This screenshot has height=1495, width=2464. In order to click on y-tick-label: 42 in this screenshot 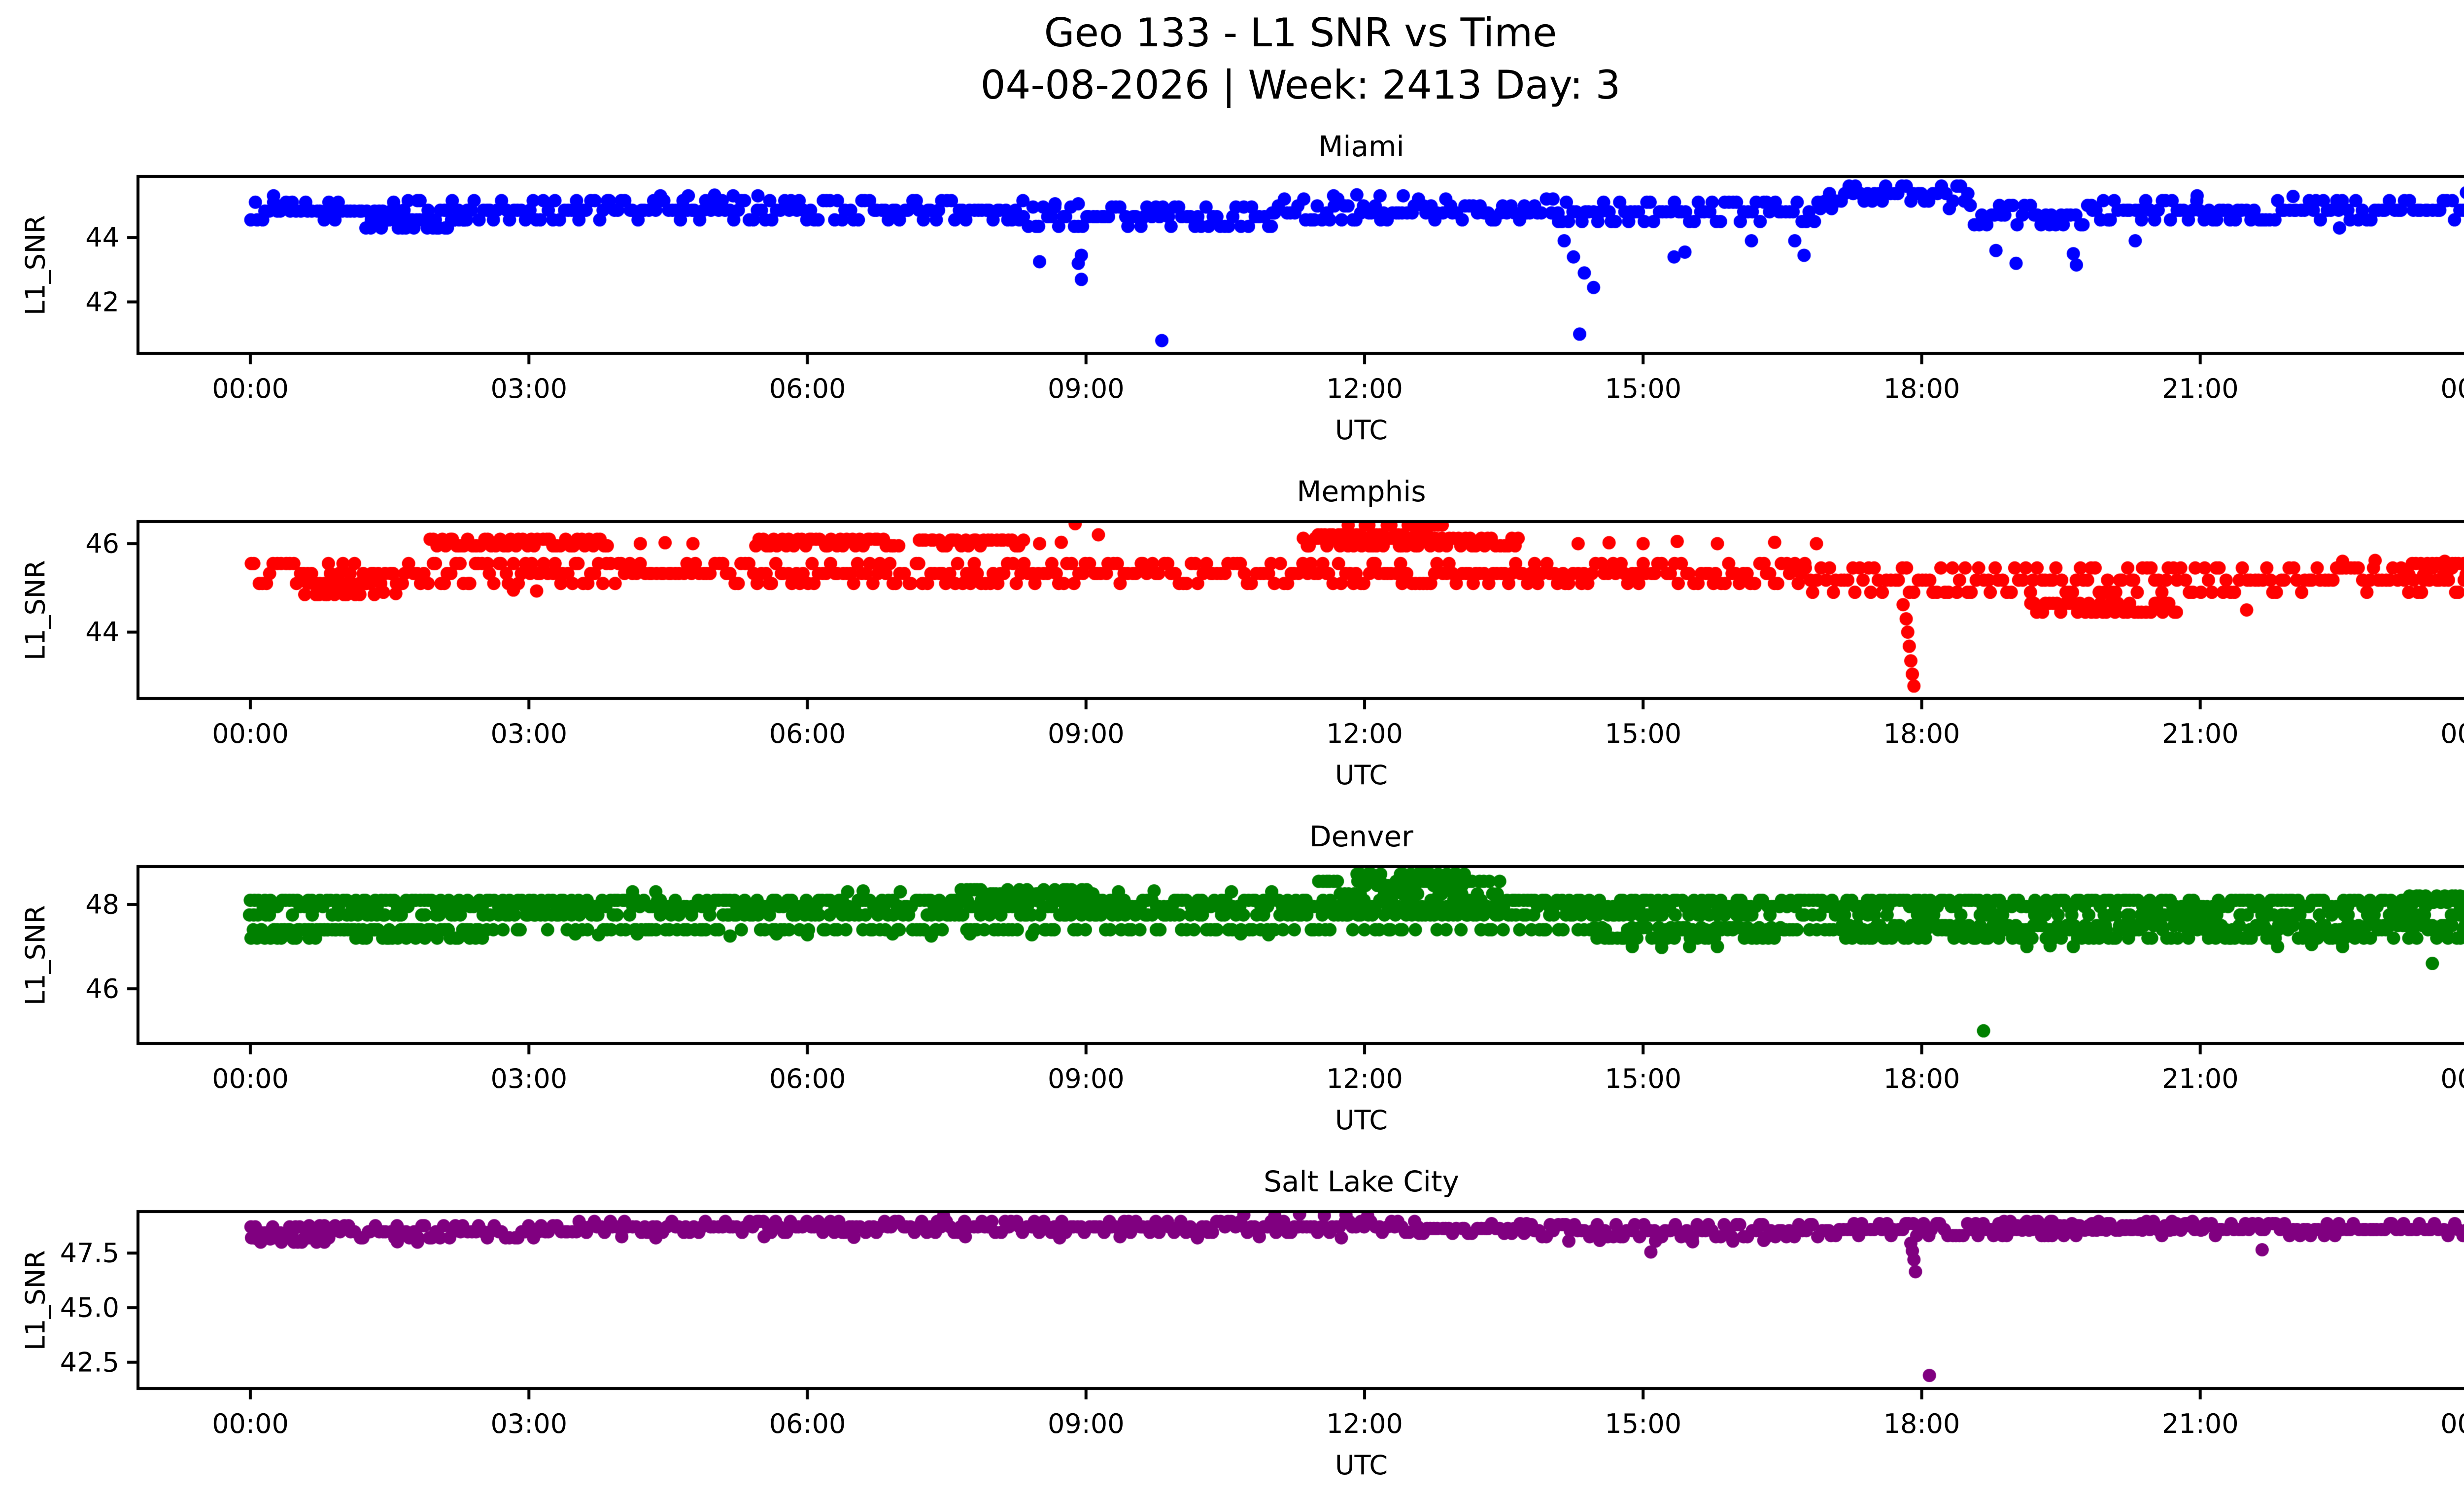, I will do `click(102, 302)`.